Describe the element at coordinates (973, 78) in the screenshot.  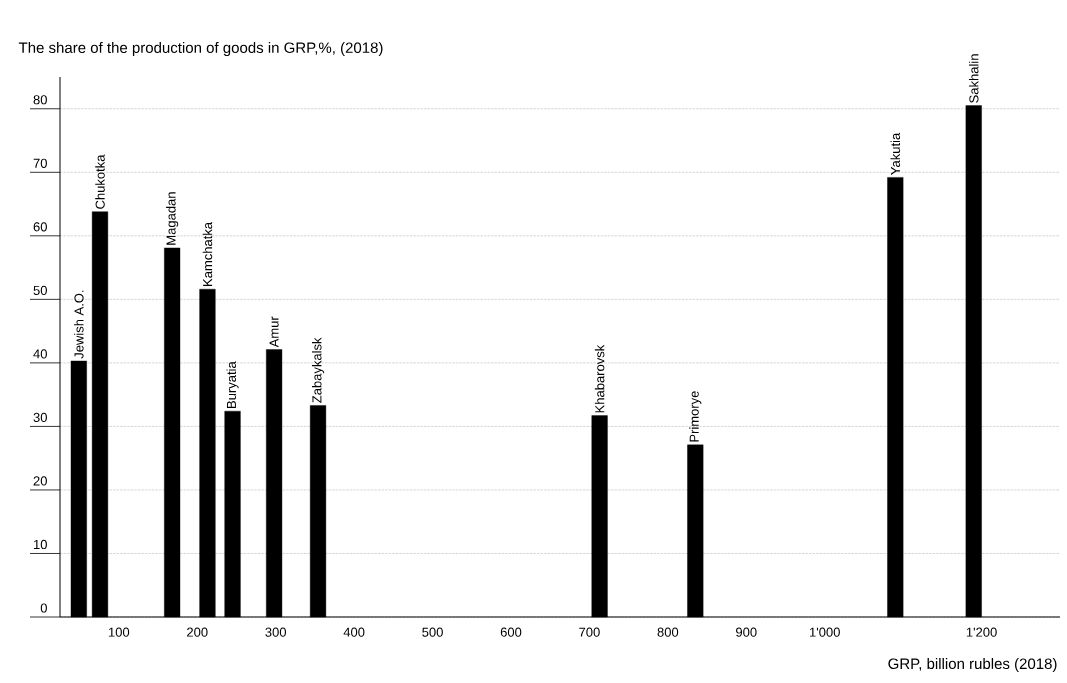
I see `annotation: Sakhalin` at that location.